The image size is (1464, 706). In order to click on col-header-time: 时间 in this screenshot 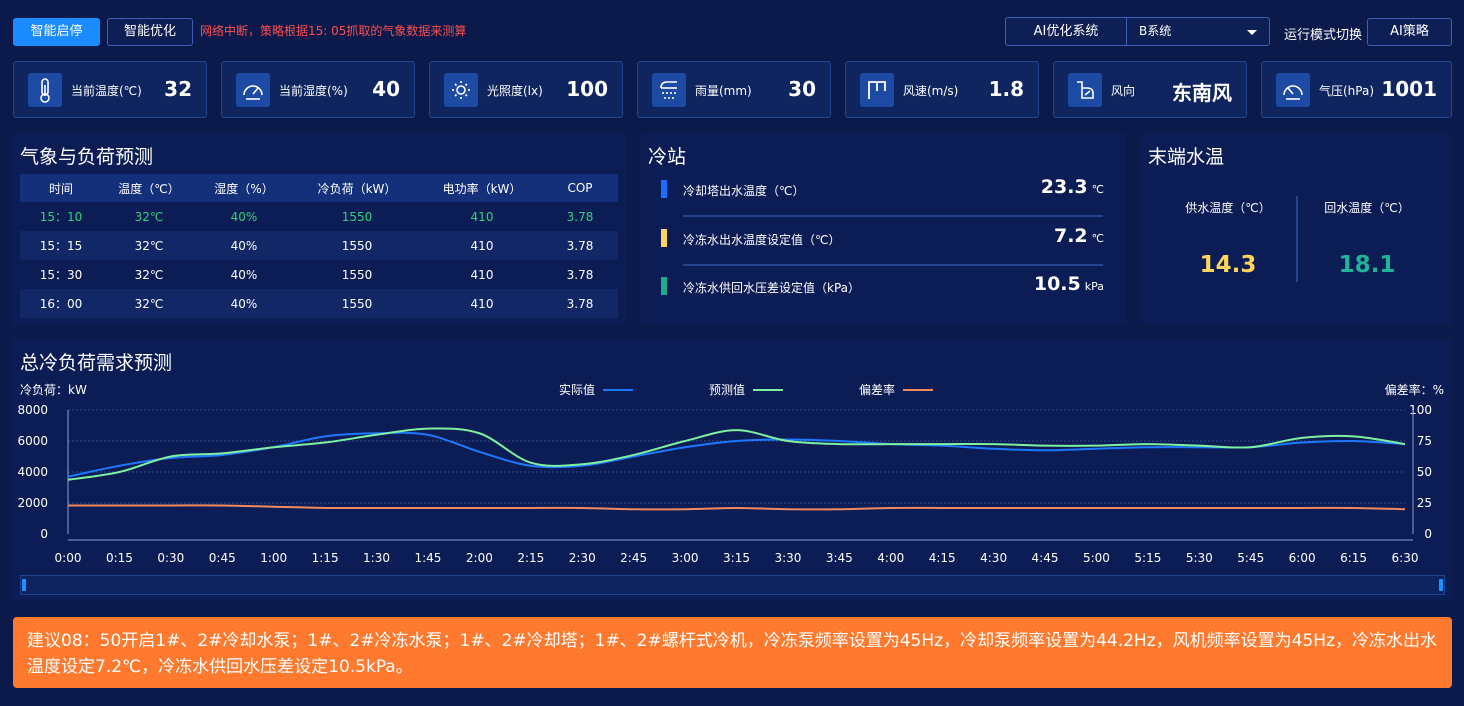, I will do `click(61, 188)`.